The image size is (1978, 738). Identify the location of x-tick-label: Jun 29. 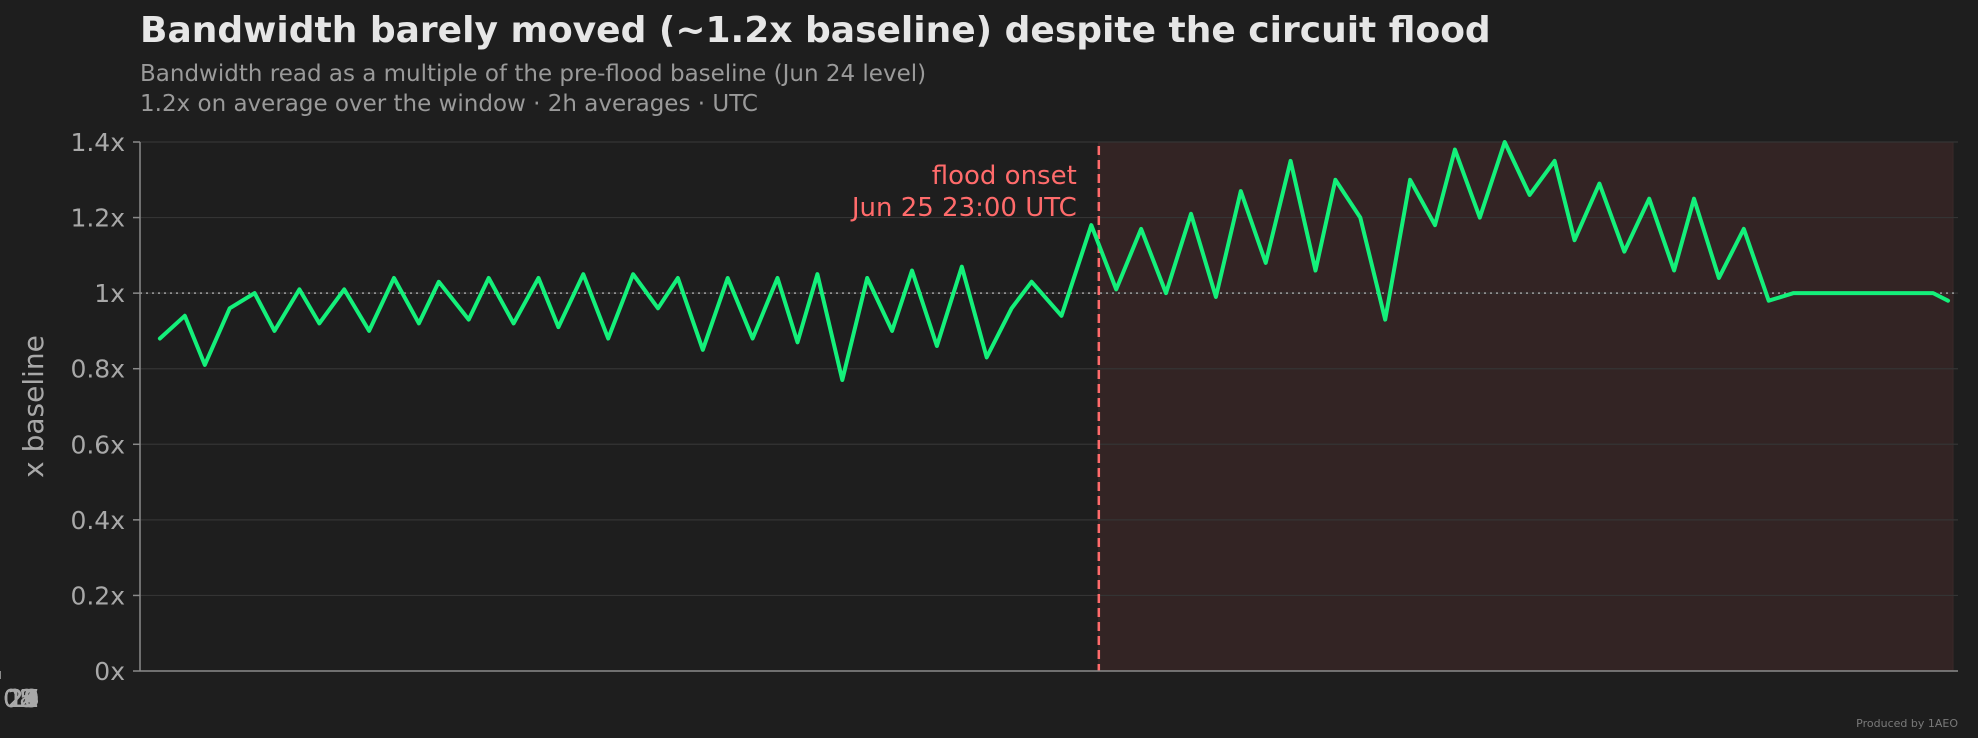
(19, 698).